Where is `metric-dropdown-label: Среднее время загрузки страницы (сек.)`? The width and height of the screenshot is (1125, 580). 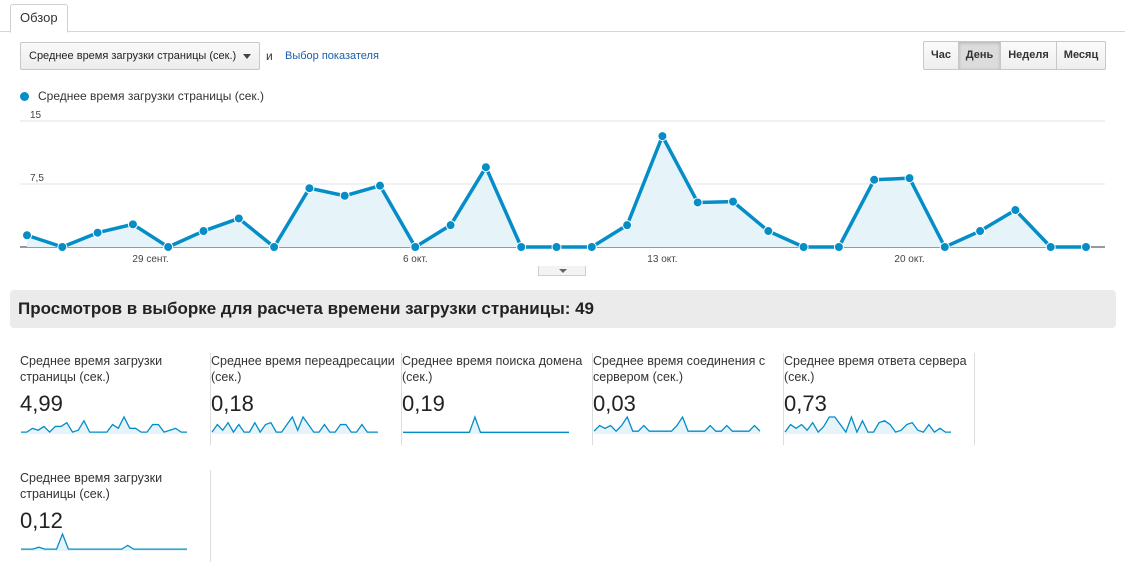
metric-dropdown-label: Среднее время загрузки страницы (сек.) is located at coordinates (133, 56).